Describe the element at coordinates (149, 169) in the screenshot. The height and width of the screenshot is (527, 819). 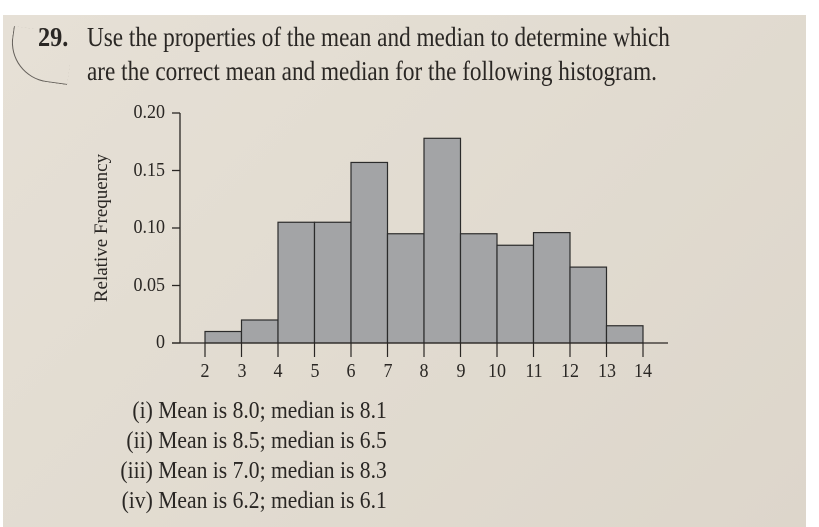
I see `y-tick-label: 0.15` at that location.